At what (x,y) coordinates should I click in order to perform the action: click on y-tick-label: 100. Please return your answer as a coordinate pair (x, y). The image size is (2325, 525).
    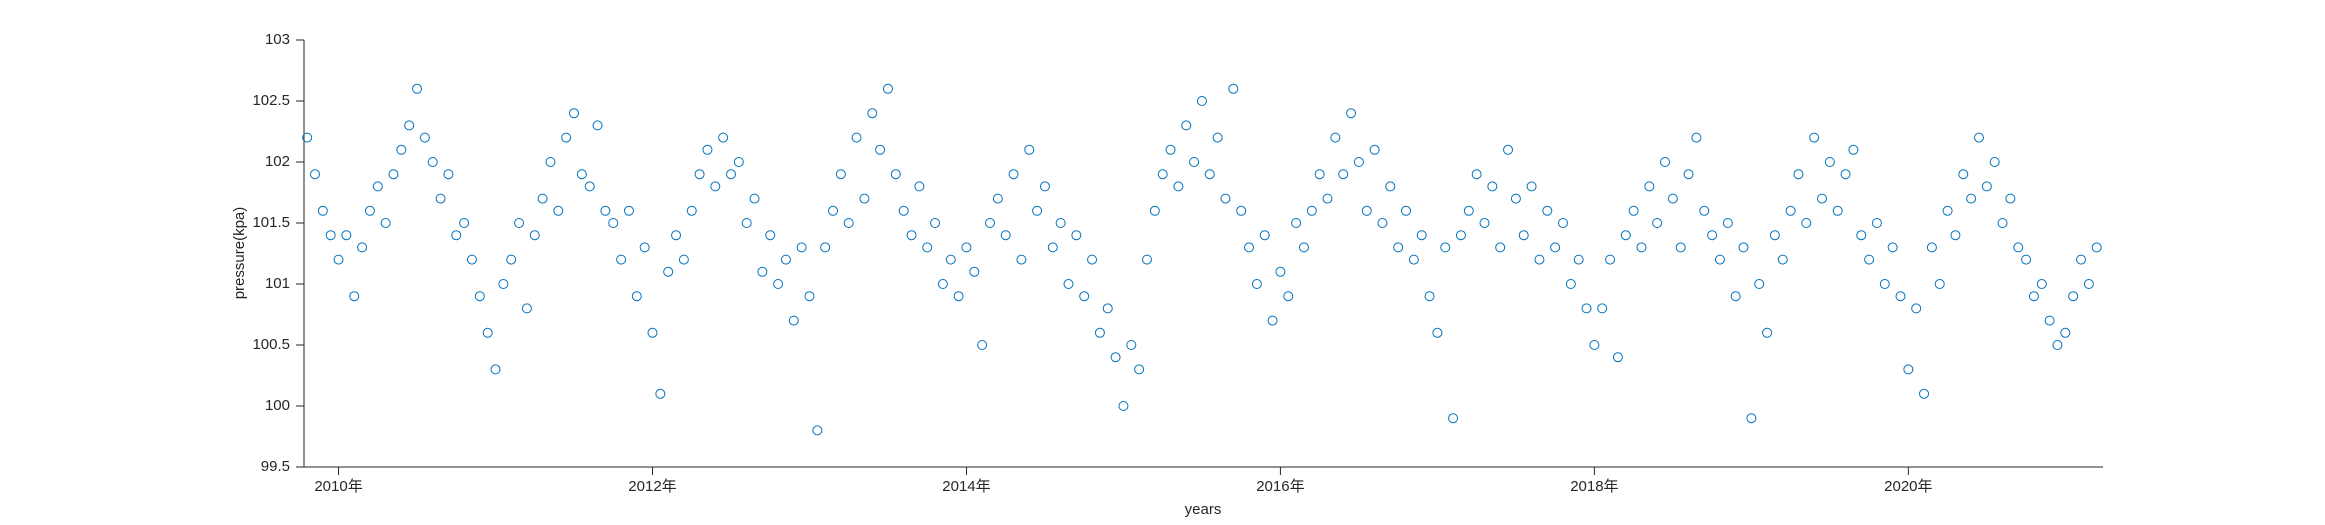
    Looking at the image, I should click on (277, 405).